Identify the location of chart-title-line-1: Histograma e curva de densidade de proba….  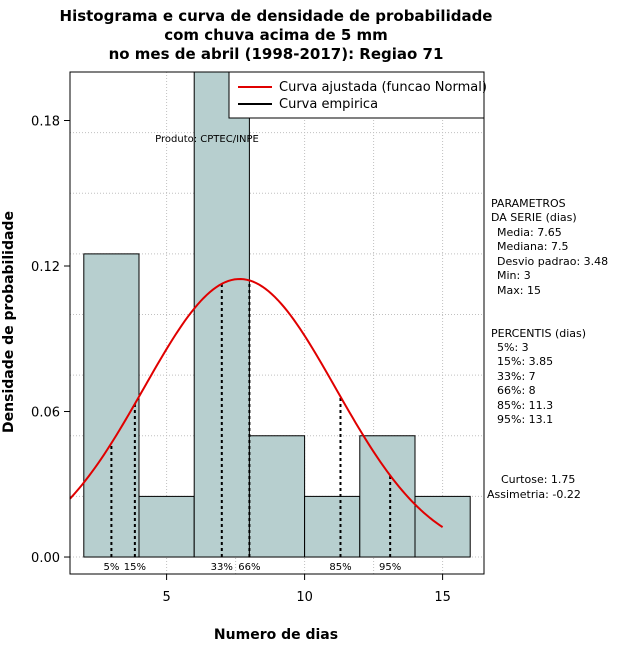
(276, 16).